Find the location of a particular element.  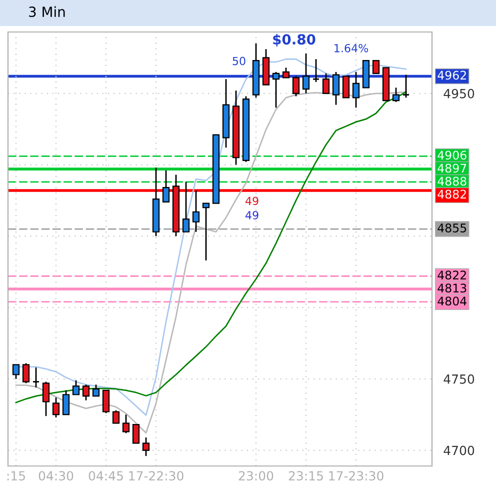

annotation: $0.80 is located at coordinates (294, 40).